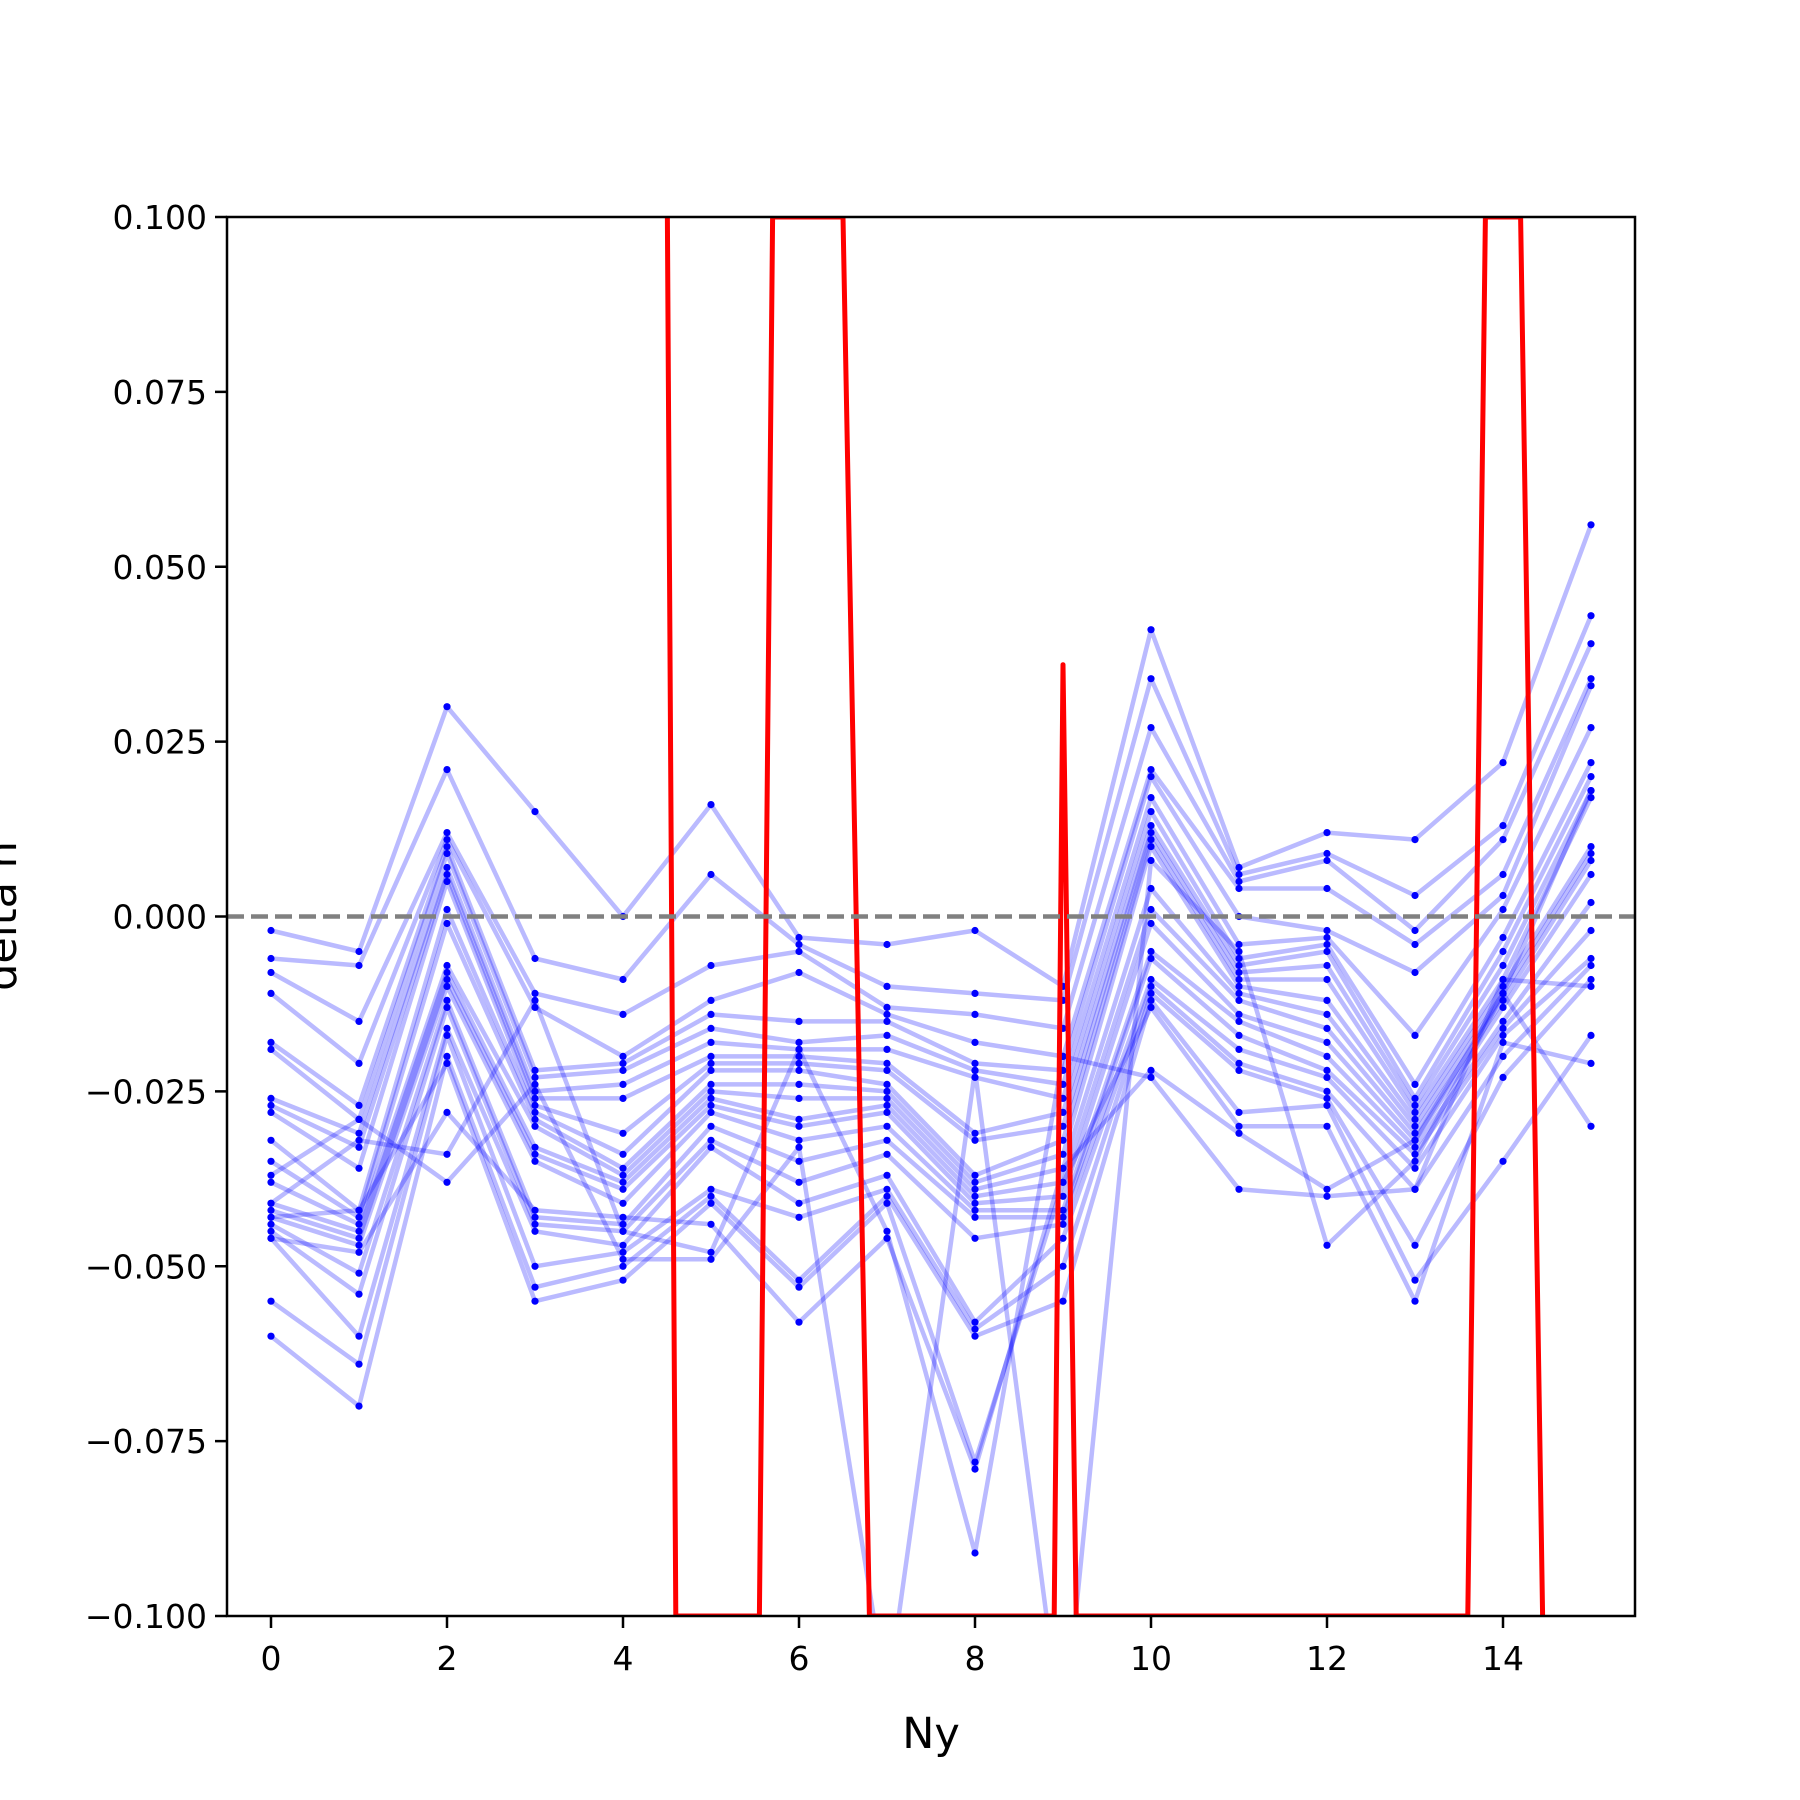  Describe the element at coordinates (146, 1266) in the screenshot. I see `y-tick-label: −0.050` at that location.